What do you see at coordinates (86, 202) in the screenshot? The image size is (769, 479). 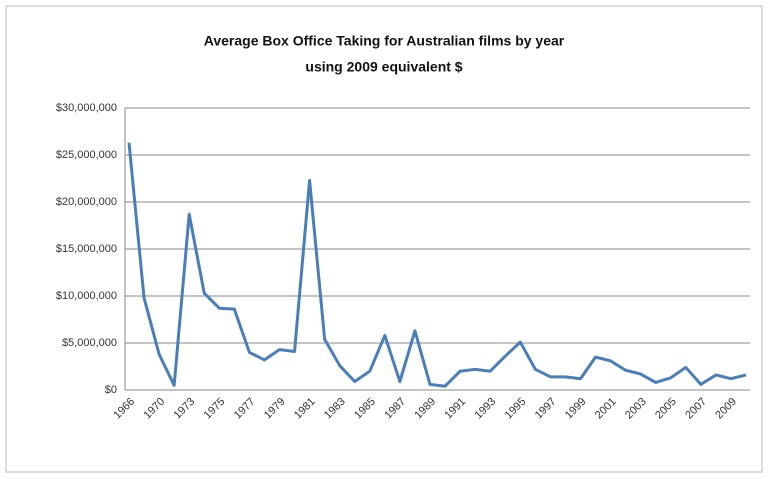 I see `y-tick-label: $20,000,000` at bounding box center [86, 202].